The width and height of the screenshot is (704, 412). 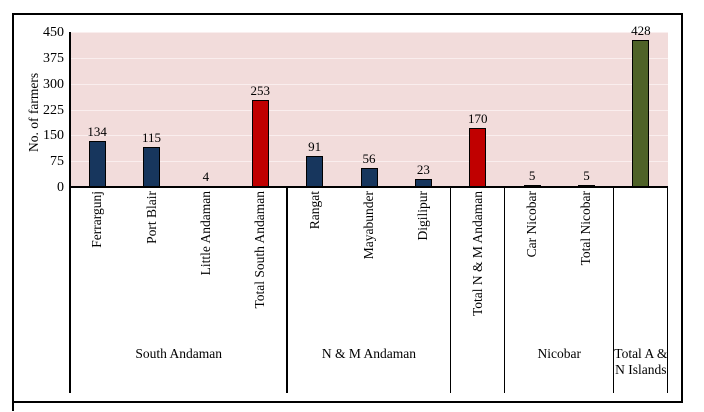 I want to click on border-tick-mark, so click(x=13, y=407).